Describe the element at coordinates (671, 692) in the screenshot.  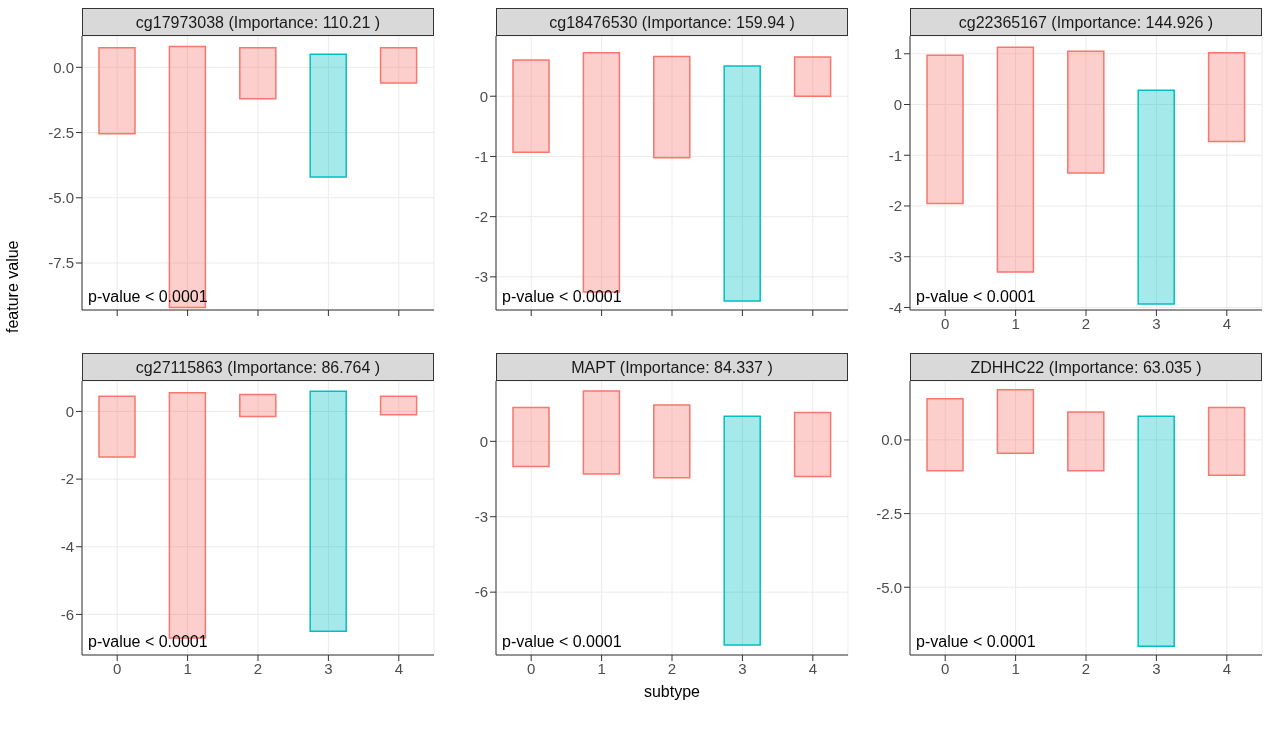
I see `x-axis-title: subtype` at that location.